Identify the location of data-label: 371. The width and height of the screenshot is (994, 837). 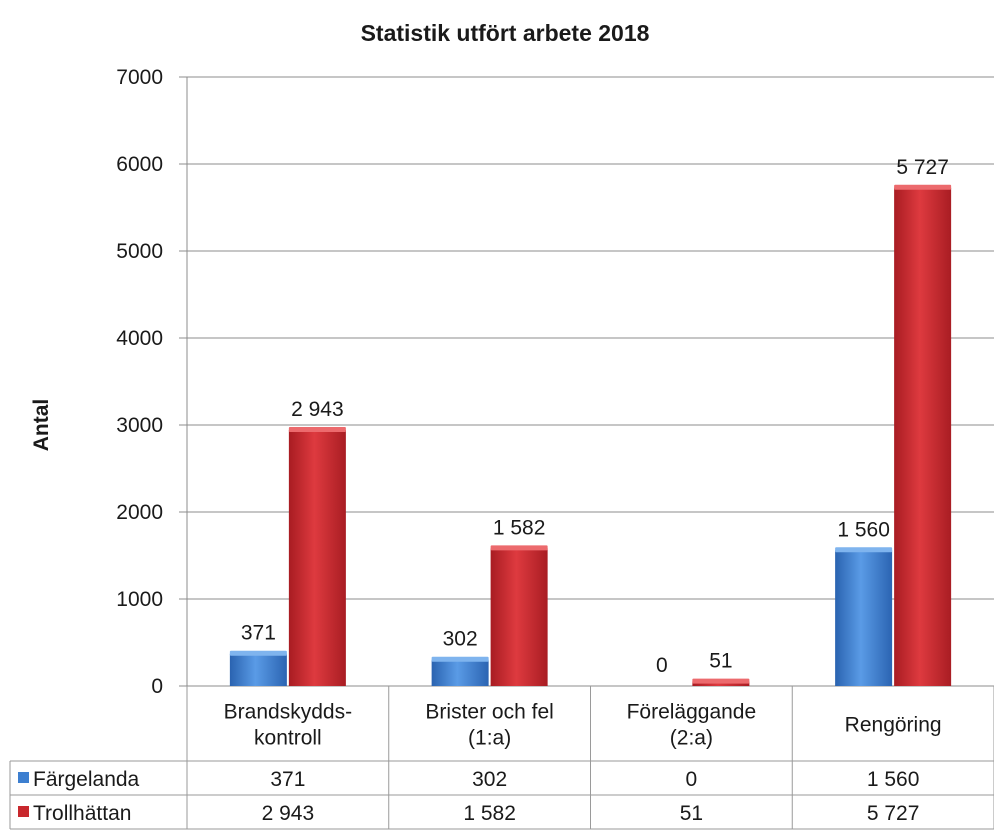
(258, 633).